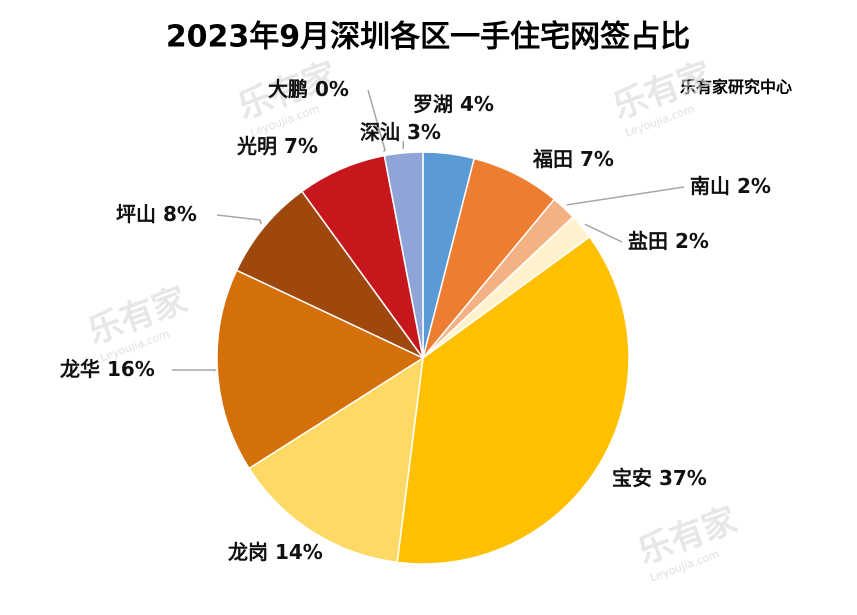 This screenshot has height=615, width=857. Describe the element at coordinates (683, 478) in the screenshot. I see `value-label: 37%` at that location.